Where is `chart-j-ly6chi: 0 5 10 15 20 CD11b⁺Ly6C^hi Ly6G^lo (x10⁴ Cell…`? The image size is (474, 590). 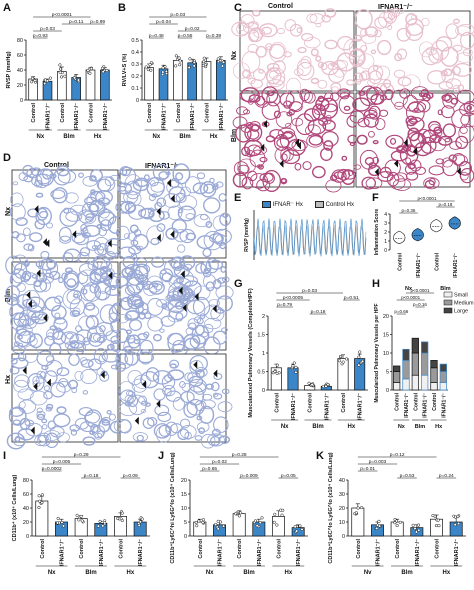
chart-j-ly6chi: 0 5 10 15 20 CD11b⁺Ly6C^hi Ly6G^lo (x10⁴ Cell… is located at coordinates (238, 514).